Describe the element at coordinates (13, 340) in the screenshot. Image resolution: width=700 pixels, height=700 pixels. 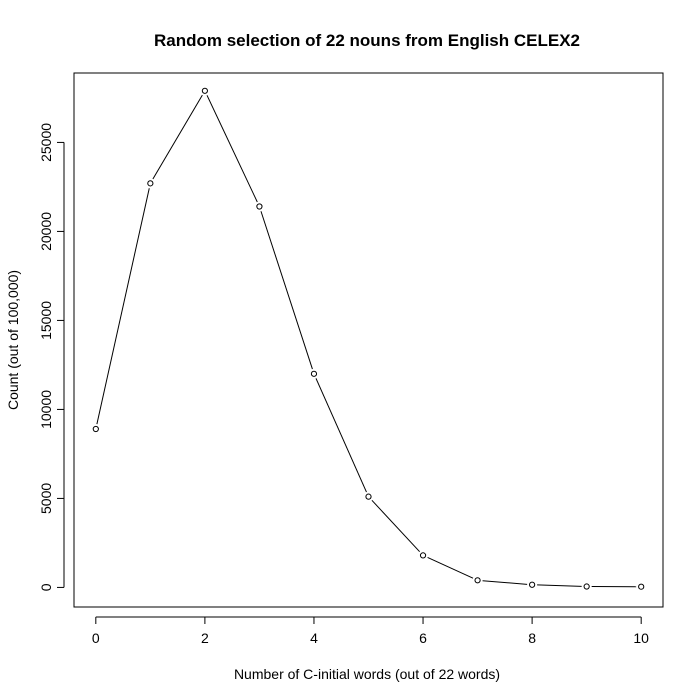
I see `y-axis-label: Count (out of 100,000)` at that location.